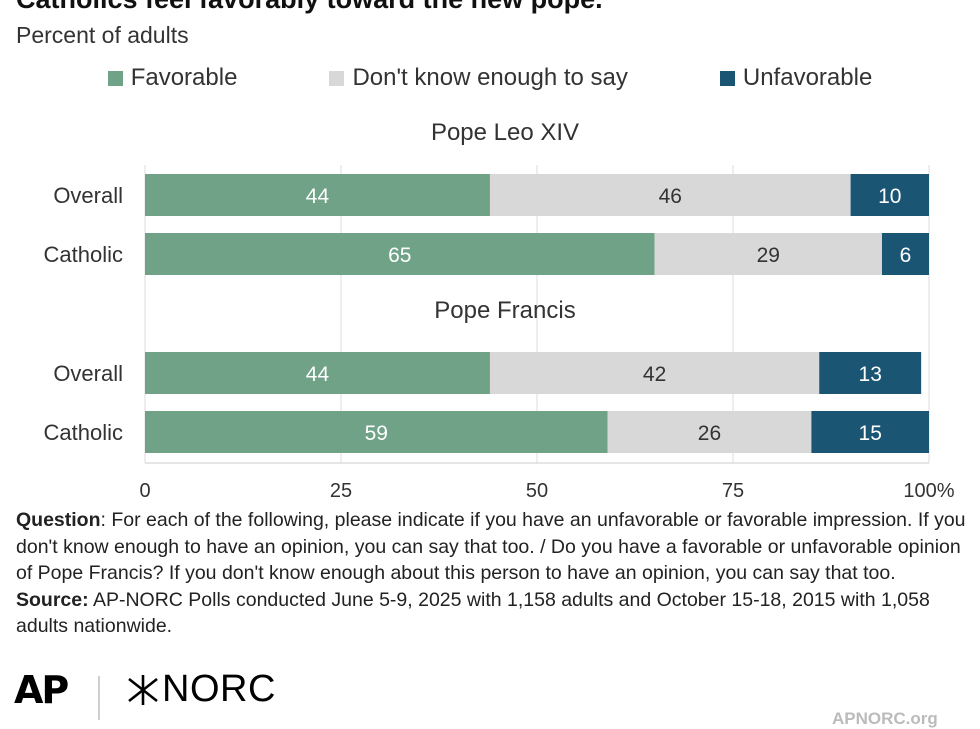 This screenshot has width=980, height=729. Describe the element at coordinates (115, 78) in the screenshot. I see `legend-swatch-favorable` at that location.